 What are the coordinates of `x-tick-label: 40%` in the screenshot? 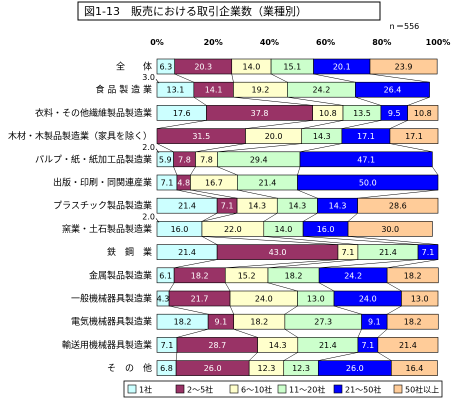 It's located at (269, 42).